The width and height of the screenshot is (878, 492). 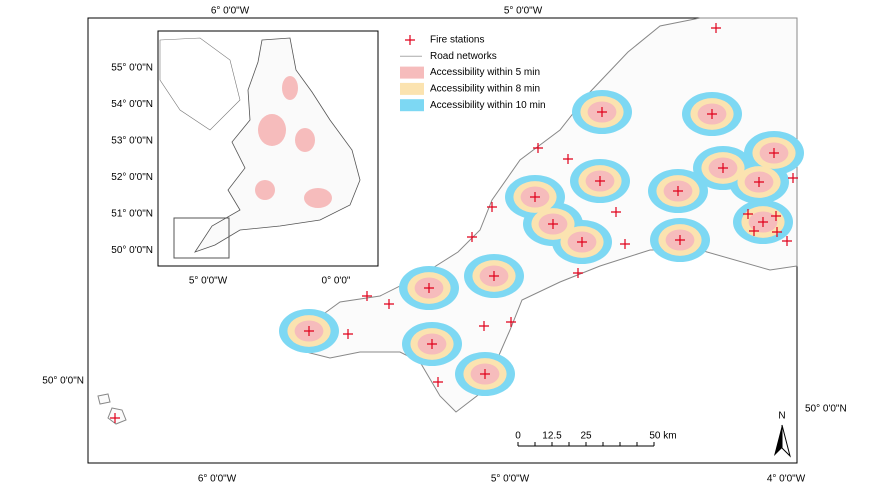 What do you see at coordinates (200, 84) in the screenshot?
I see `inset-ireland` at bounding box center [200, 84].